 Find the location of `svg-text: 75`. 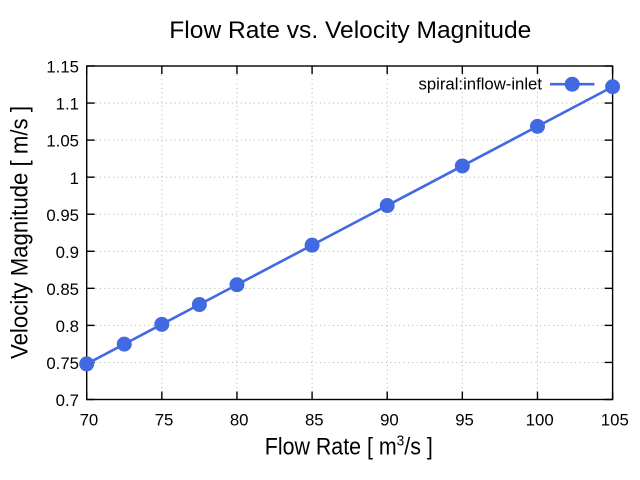

svg-text: 75 is located at coordinates (164, 419).